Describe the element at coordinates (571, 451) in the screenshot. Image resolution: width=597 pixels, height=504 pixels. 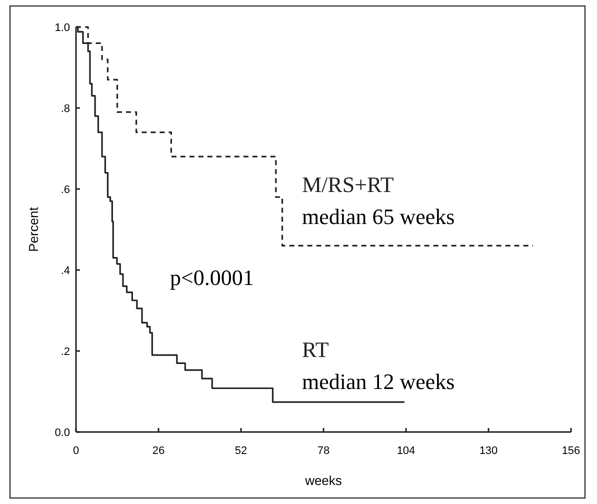
I see `x-tick-label: 156` at that location.